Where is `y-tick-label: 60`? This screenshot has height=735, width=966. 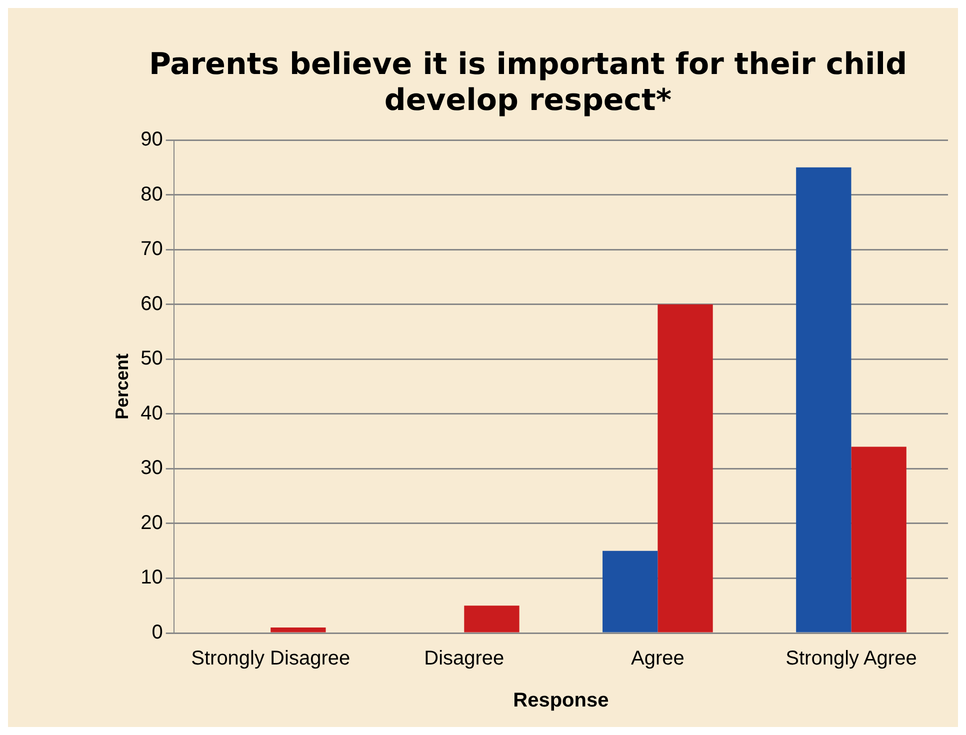 y-tick-label: 60 is located at coordinates (151, 303).